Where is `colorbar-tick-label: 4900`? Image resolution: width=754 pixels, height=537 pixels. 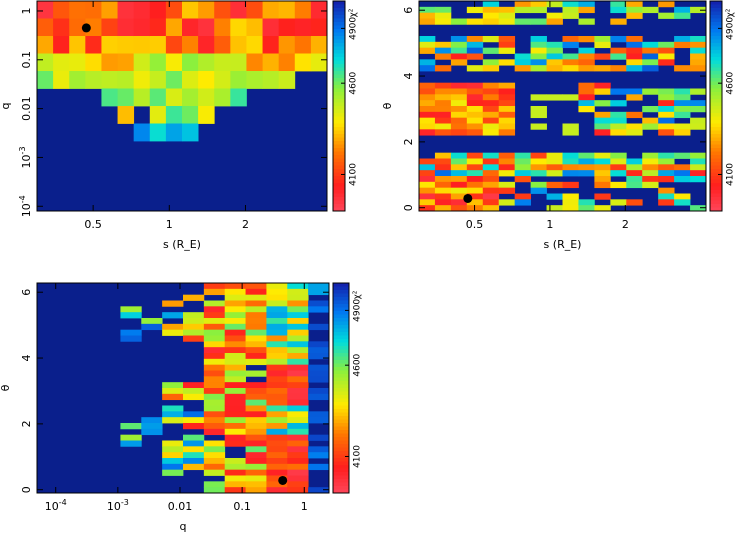
colorbar-tick-label: 4900 is located at coordinates (358, 310).